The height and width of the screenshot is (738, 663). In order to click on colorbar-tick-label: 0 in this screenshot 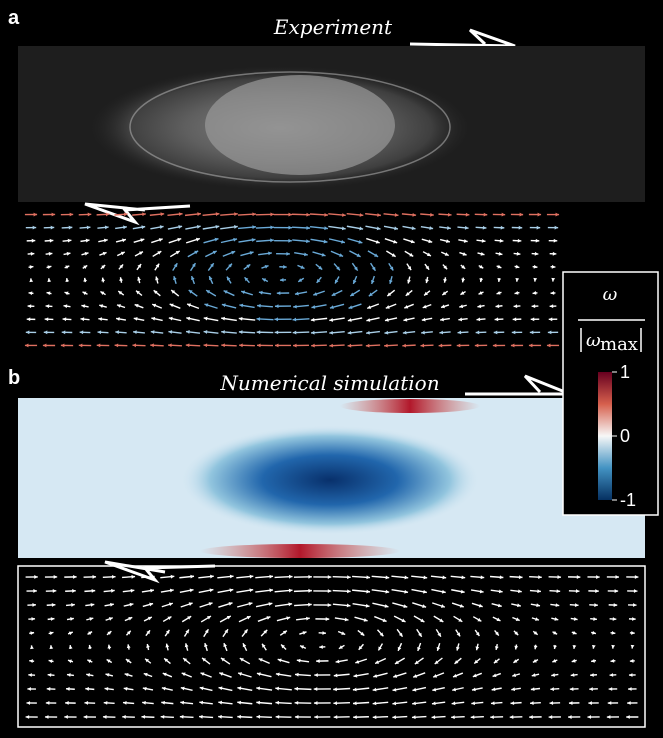, I will do `click(625, 436)`.